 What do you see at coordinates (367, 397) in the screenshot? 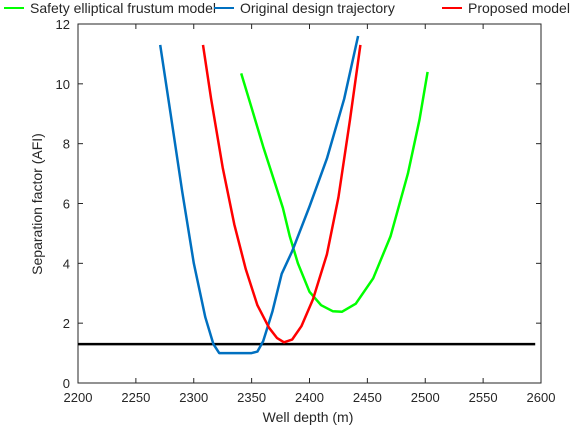
I see `x-tick-label-5: 2450` at bounding box center [367, 397].